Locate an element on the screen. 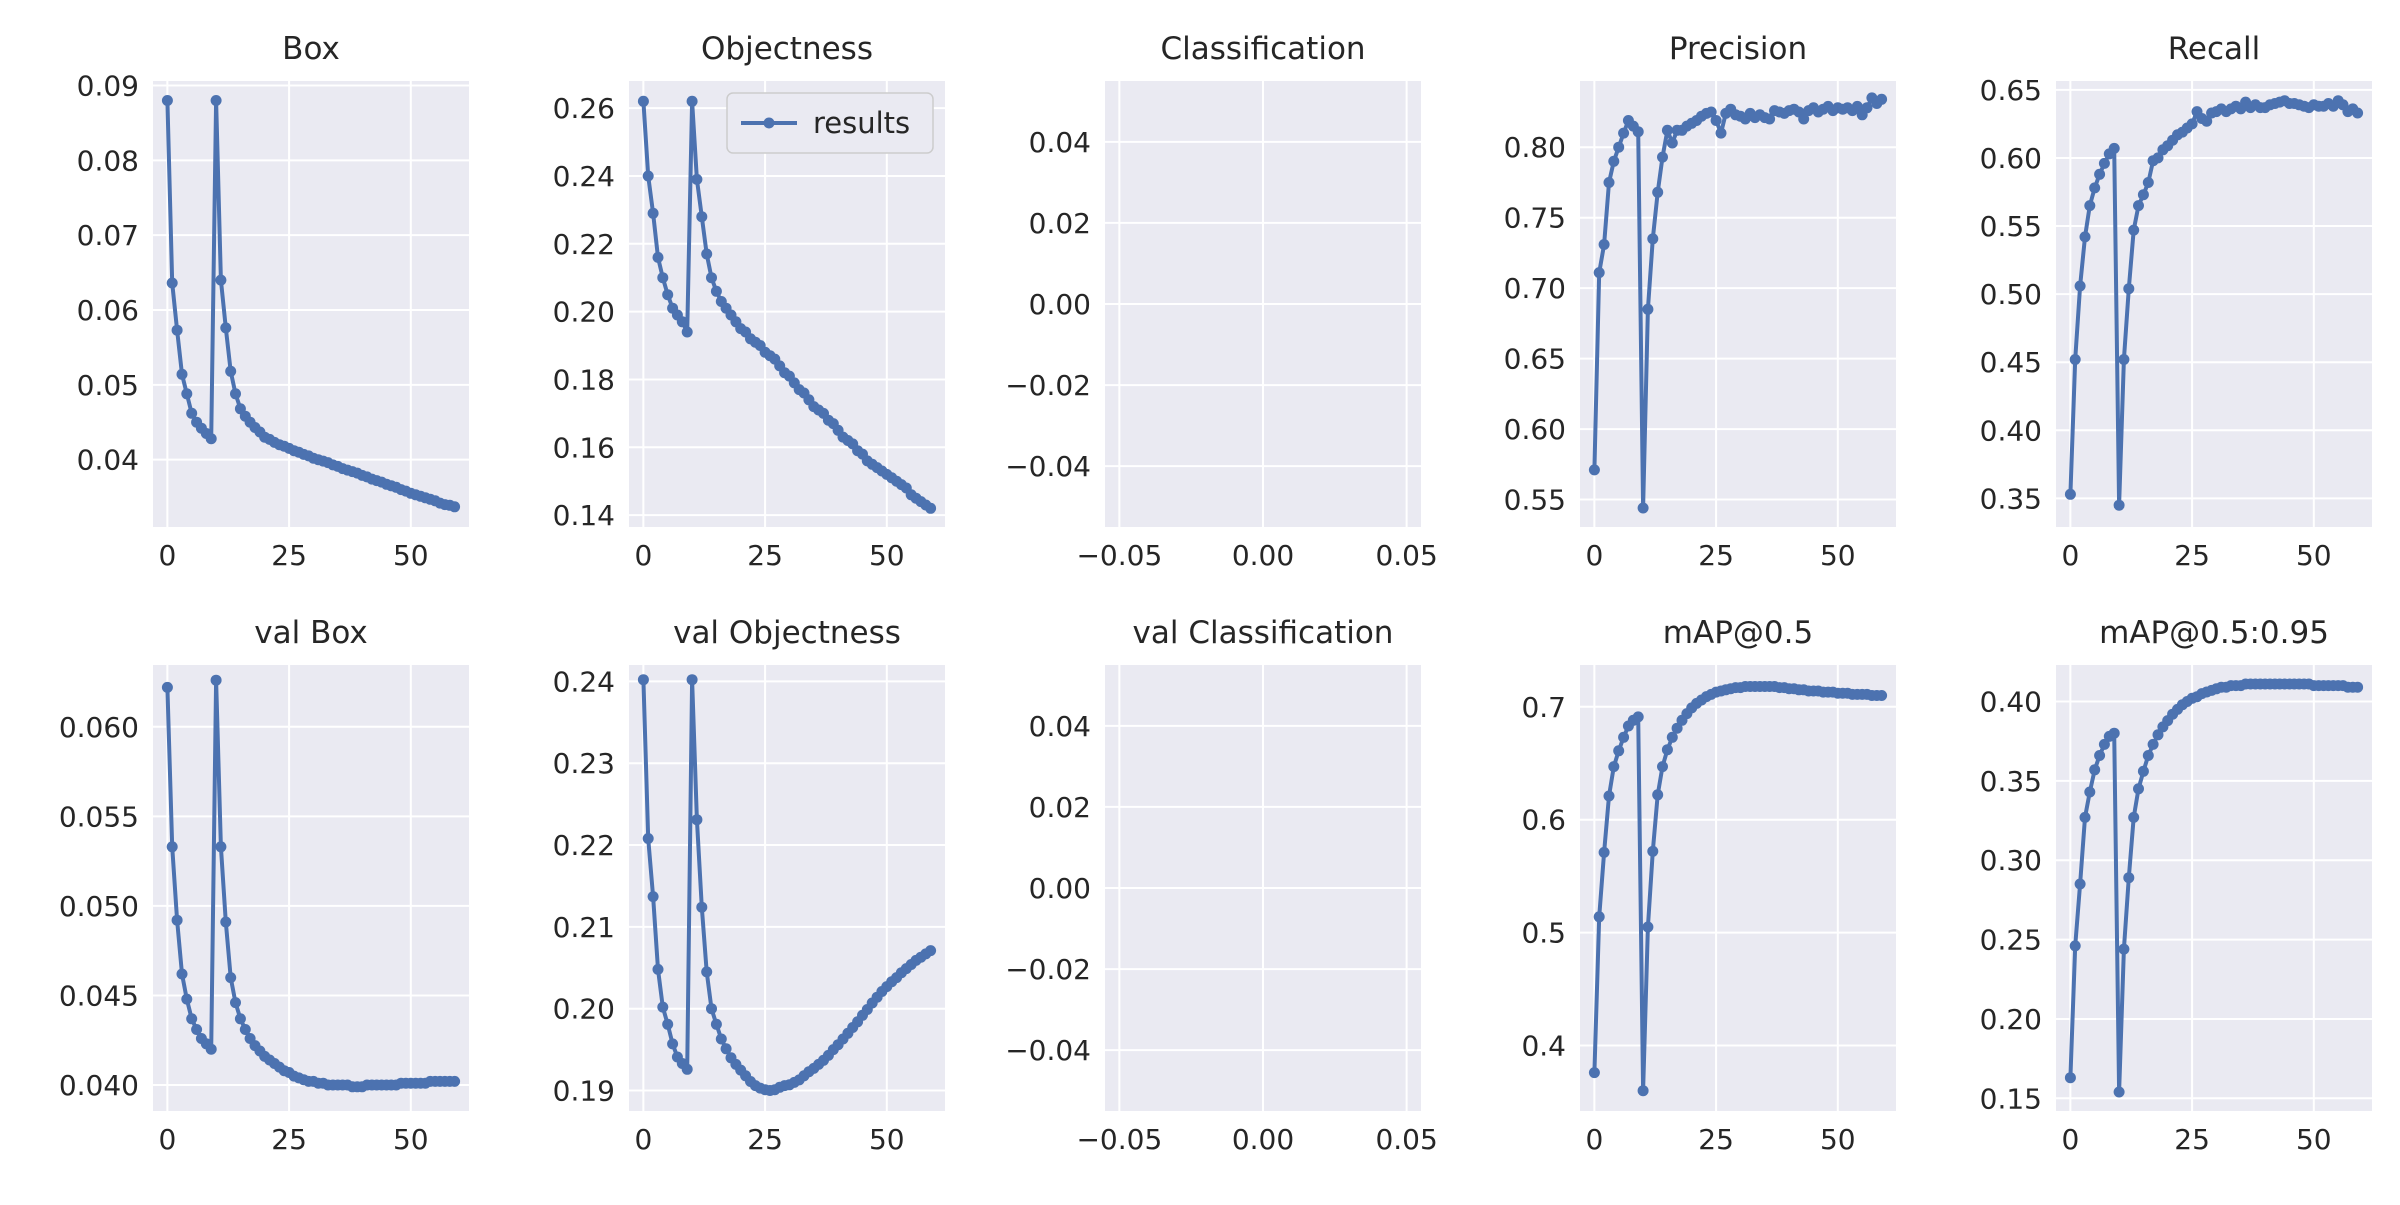 The width and height of the screenshot is (2400, 1205). y-tick-label: 0.7 is located at coordinates (1543, 707).